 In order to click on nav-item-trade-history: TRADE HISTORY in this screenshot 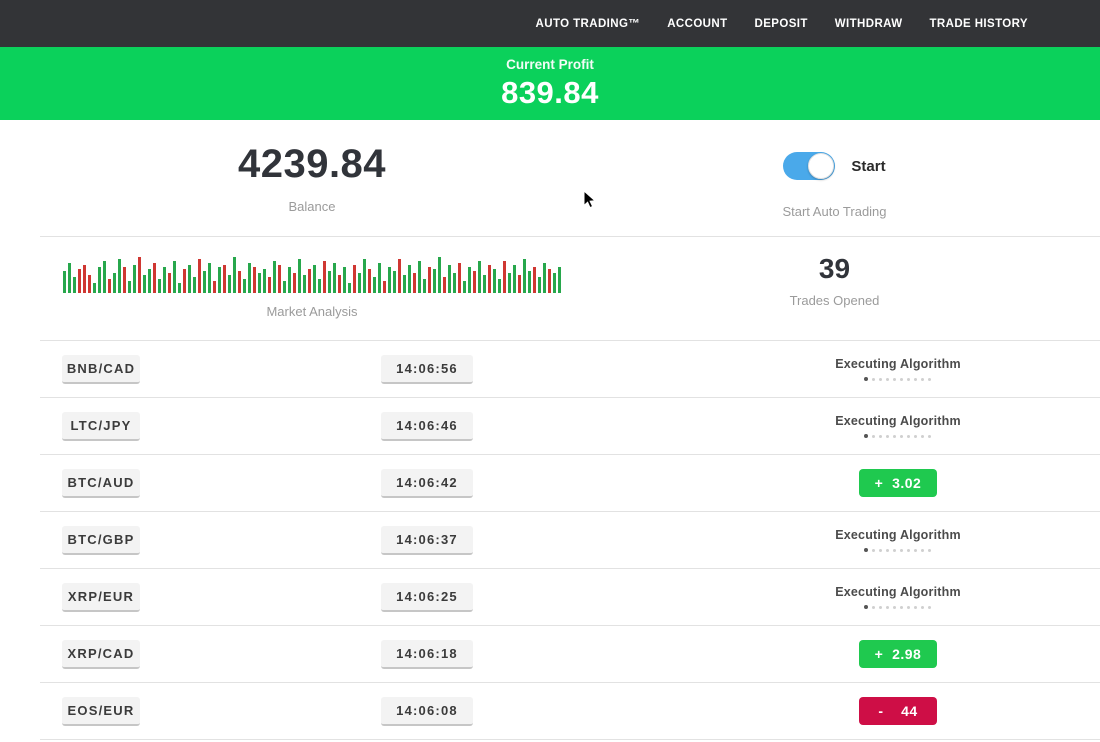, I will do `click(978, 23)`.